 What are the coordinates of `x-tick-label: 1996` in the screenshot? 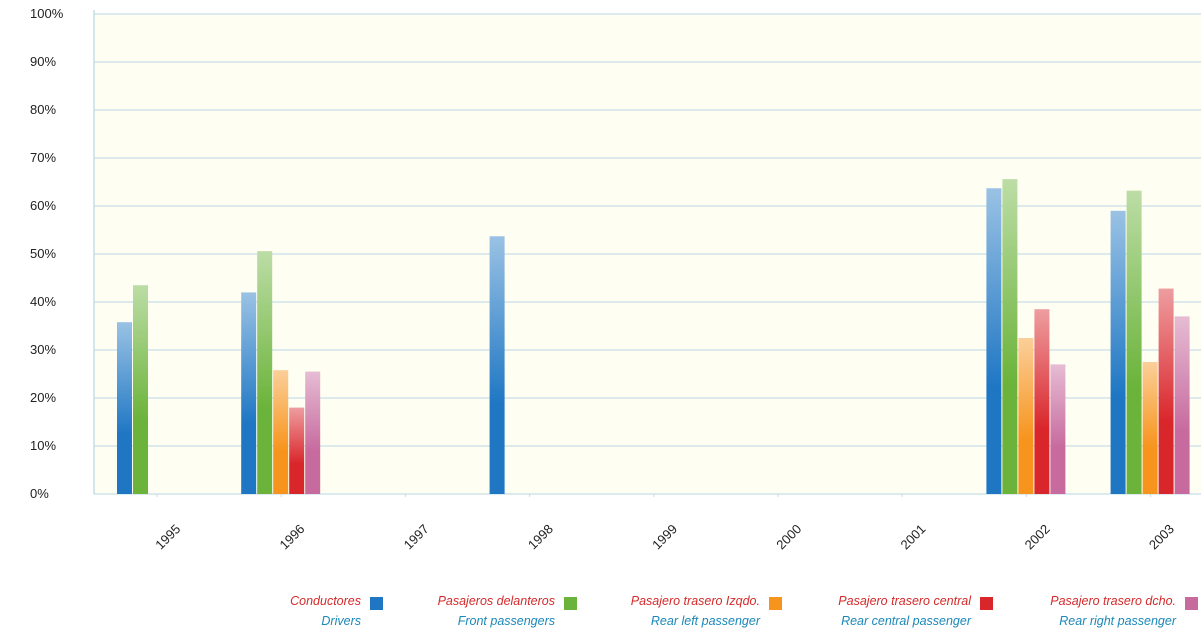 It's located at (291, 536).